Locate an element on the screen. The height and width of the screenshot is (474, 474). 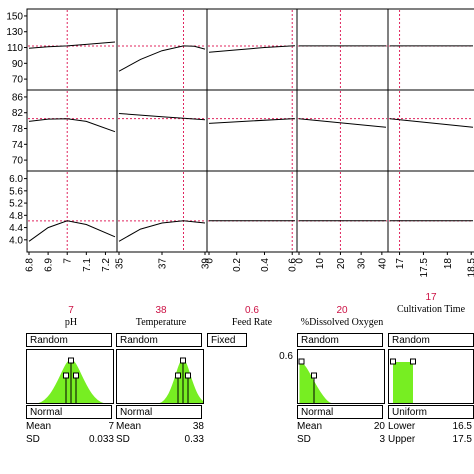
feed-rate-fixed-value: 0.6 is located at coordinates (286, 356).